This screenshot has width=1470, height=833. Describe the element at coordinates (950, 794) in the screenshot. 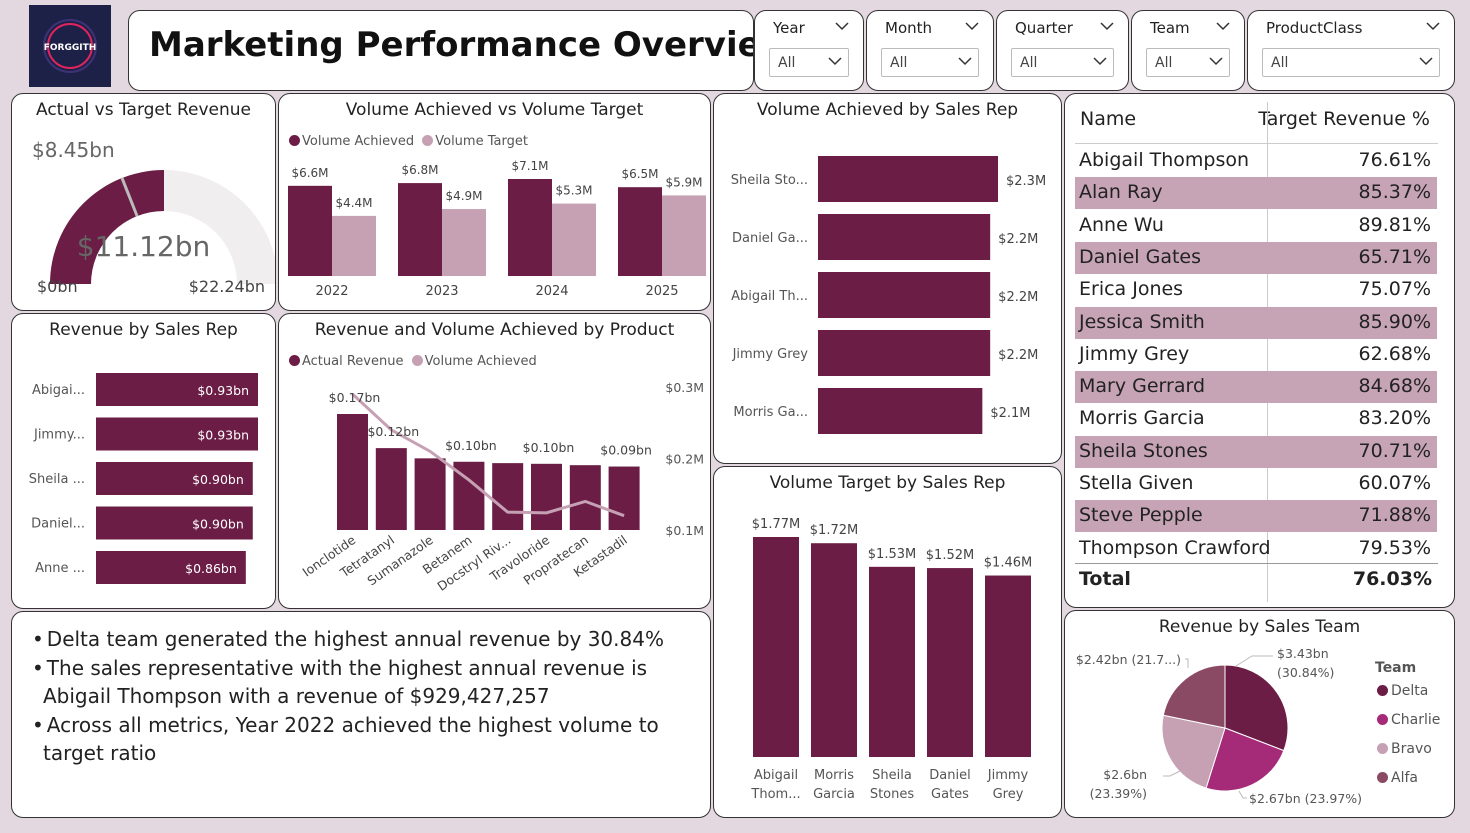

I see `x-tick-label: Gates` at that location.